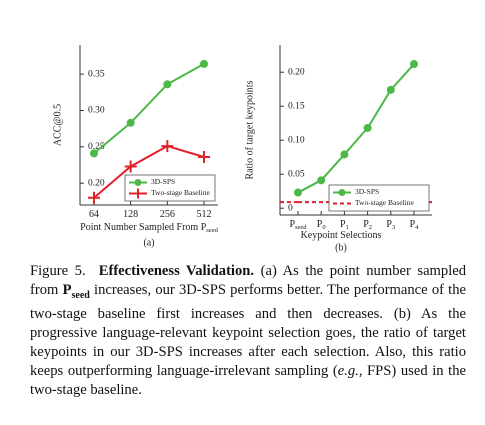 Image resolution: width=485 pixels, height=425 pixels. What do you see at coordinates (212, 230) in the screenshot?
I see `x-axis-label-sub: seed` at bounding box center [212, 230].